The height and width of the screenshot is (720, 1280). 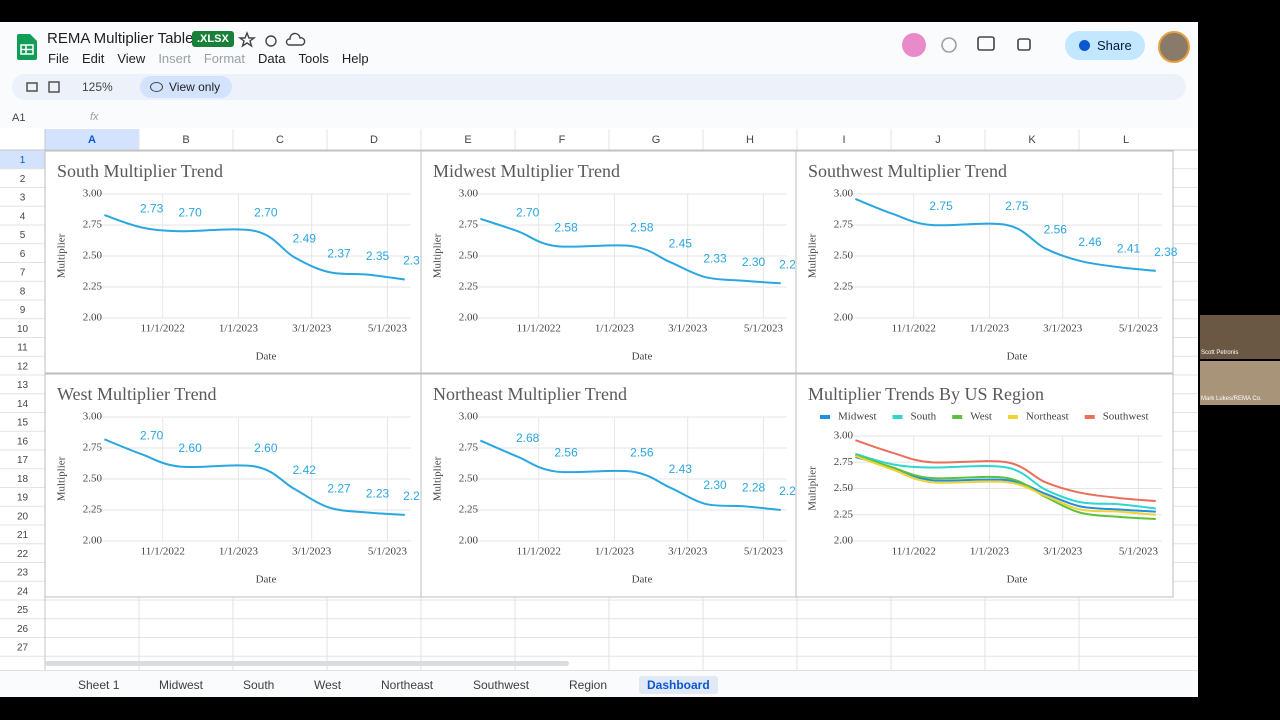 What do you see at coordinates (588, 685) in the screenshot?
I see `sheet-tab: Region` at bounding box center [588, 685].